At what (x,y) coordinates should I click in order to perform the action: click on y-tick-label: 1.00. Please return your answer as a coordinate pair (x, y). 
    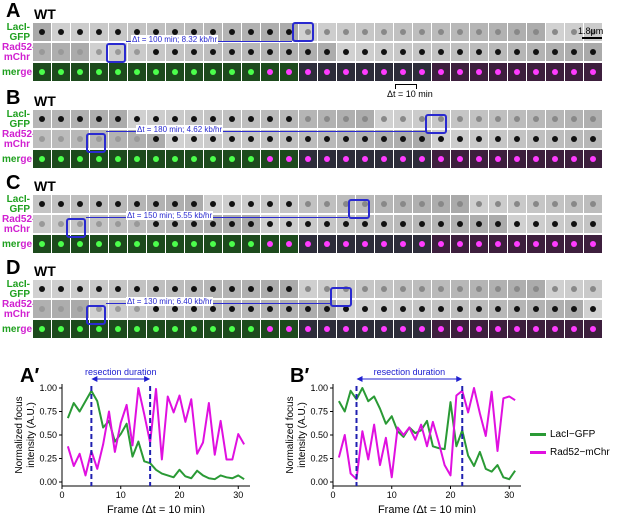
    Looking at the image, I should click on (319, 388).